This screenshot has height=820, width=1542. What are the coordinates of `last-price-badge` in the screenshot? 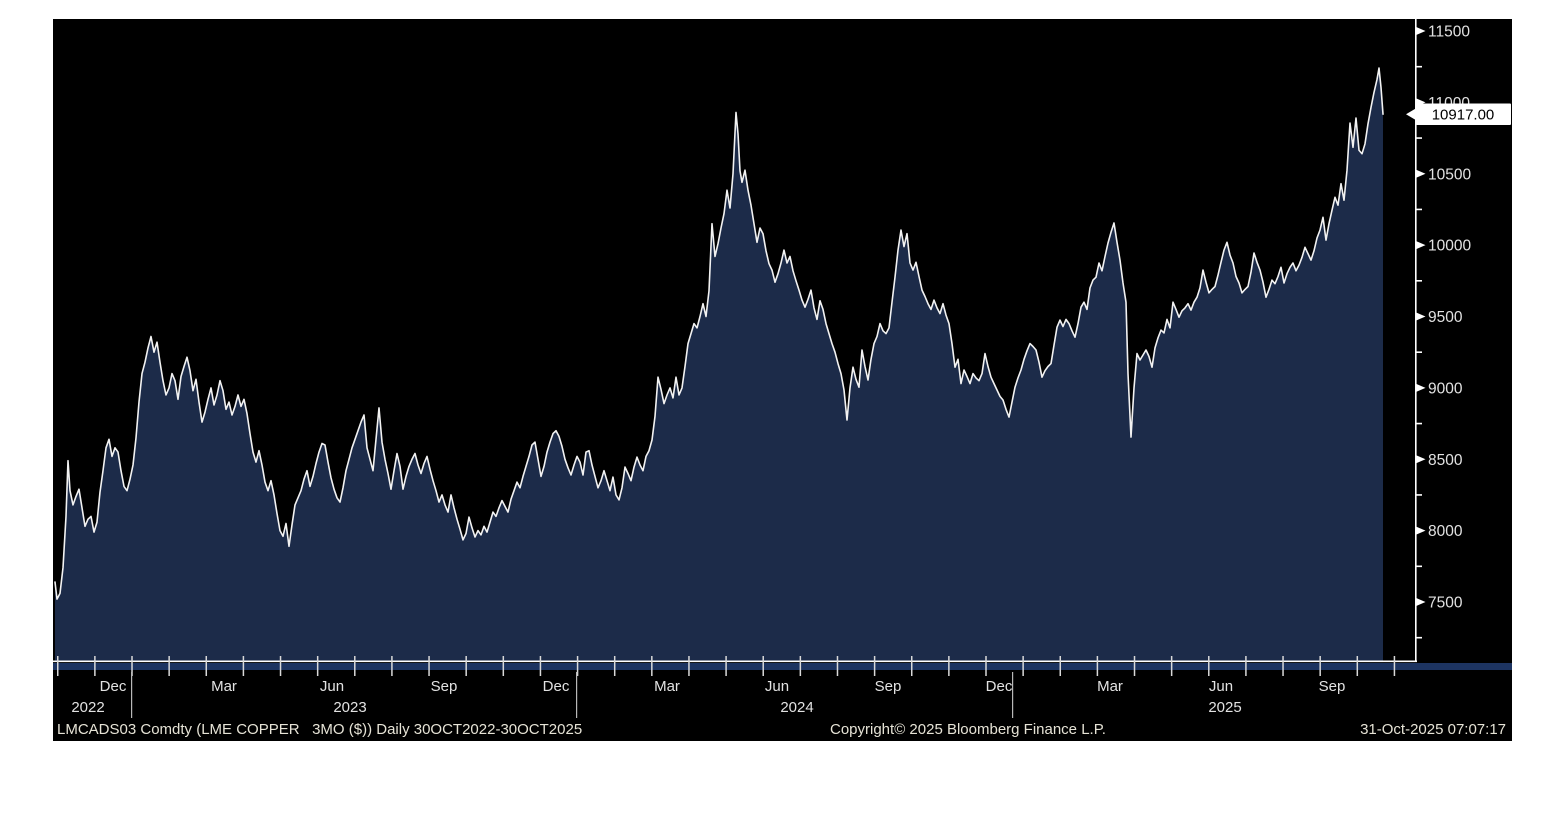 It's located at (1463, 114).